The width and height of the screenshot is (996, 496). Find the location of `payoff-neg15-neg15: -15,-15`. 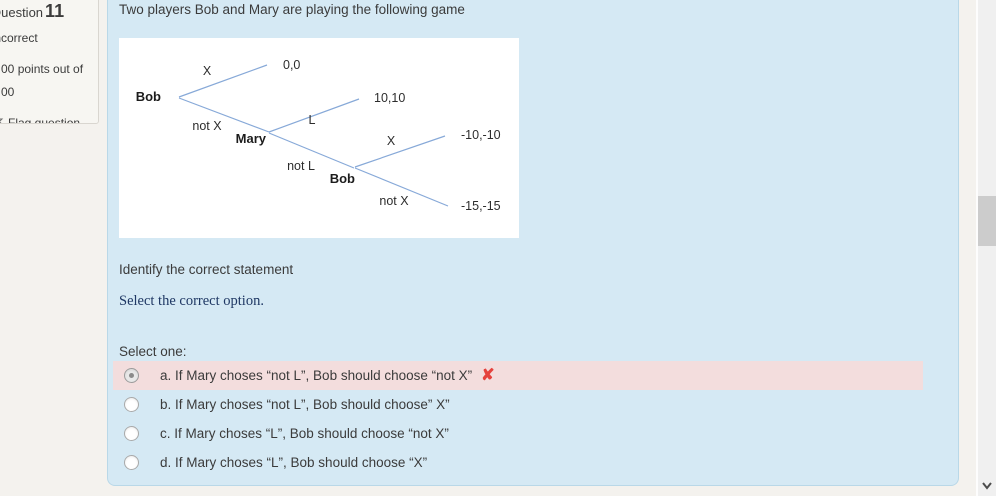

payoff-neg15-neg15: -15,-15 is located at coordinates (481, 206).